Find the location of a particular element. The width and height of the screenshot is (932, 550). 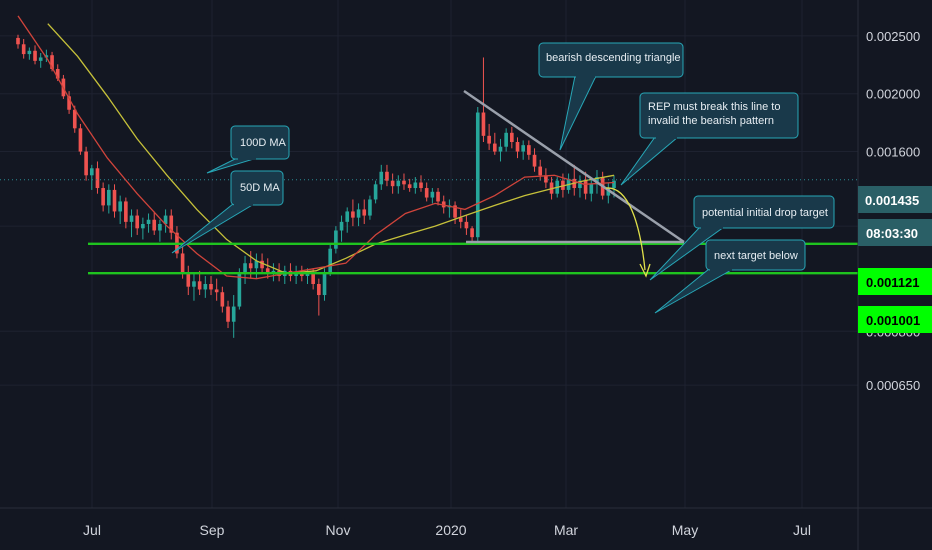

current-price-badge: 0.001435 is located at coordinates (895, 199).